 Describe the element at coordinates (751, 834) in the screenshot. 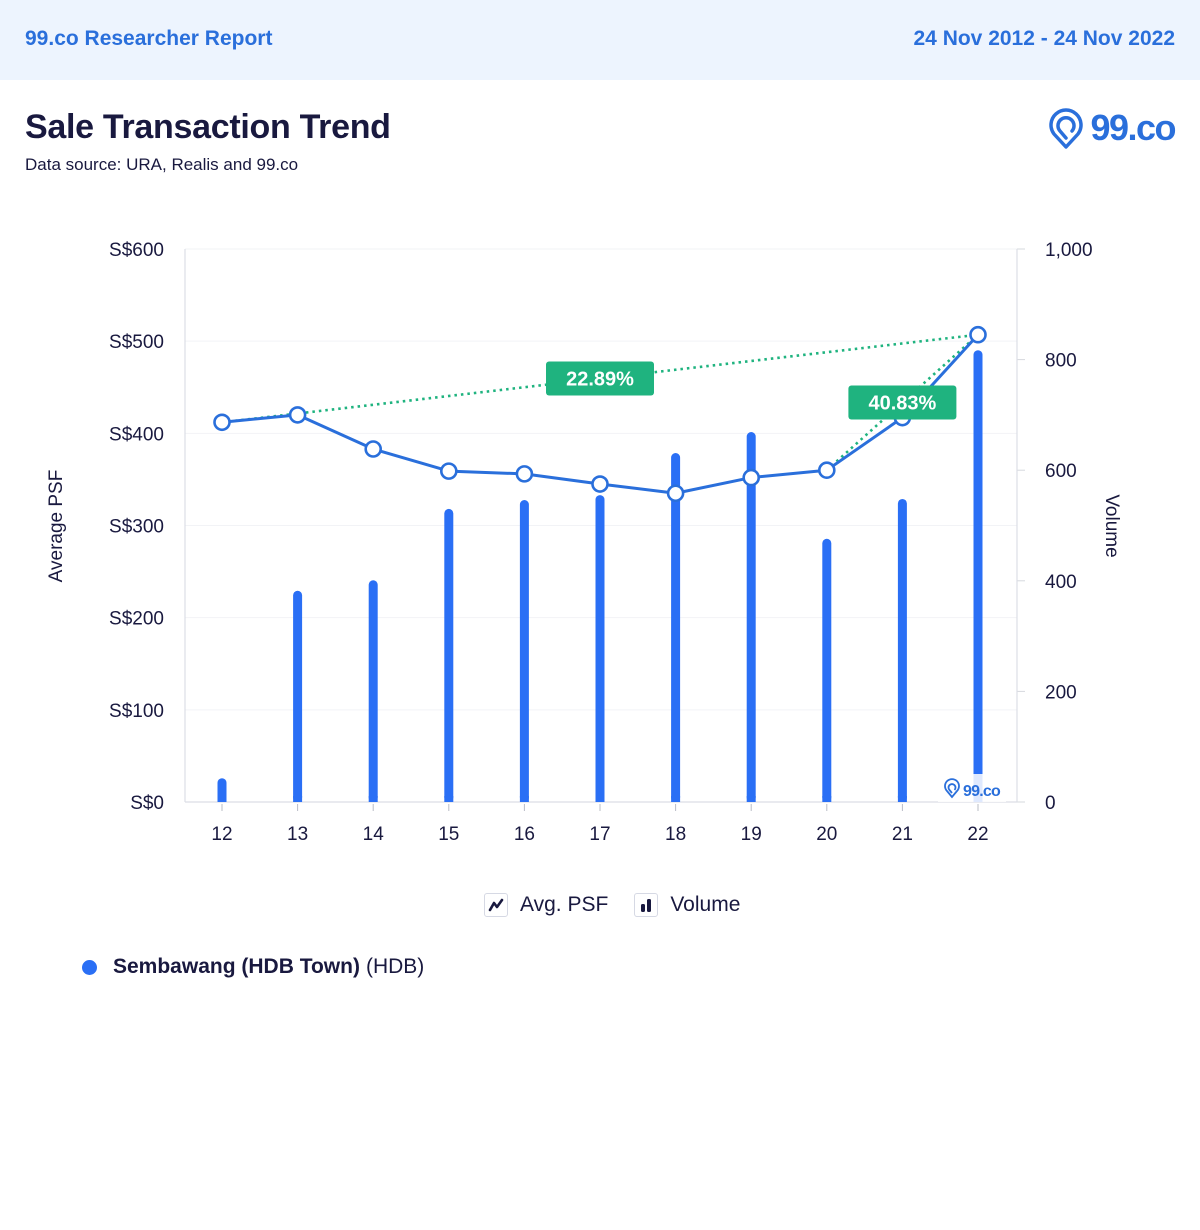

I see `x-tick-label: 19` at that location.